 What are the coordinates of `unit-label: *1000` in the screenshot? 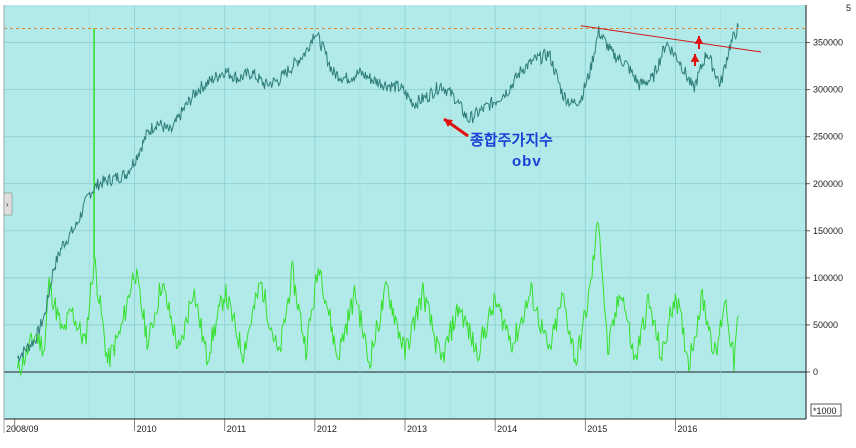 It's located at (825, 411).